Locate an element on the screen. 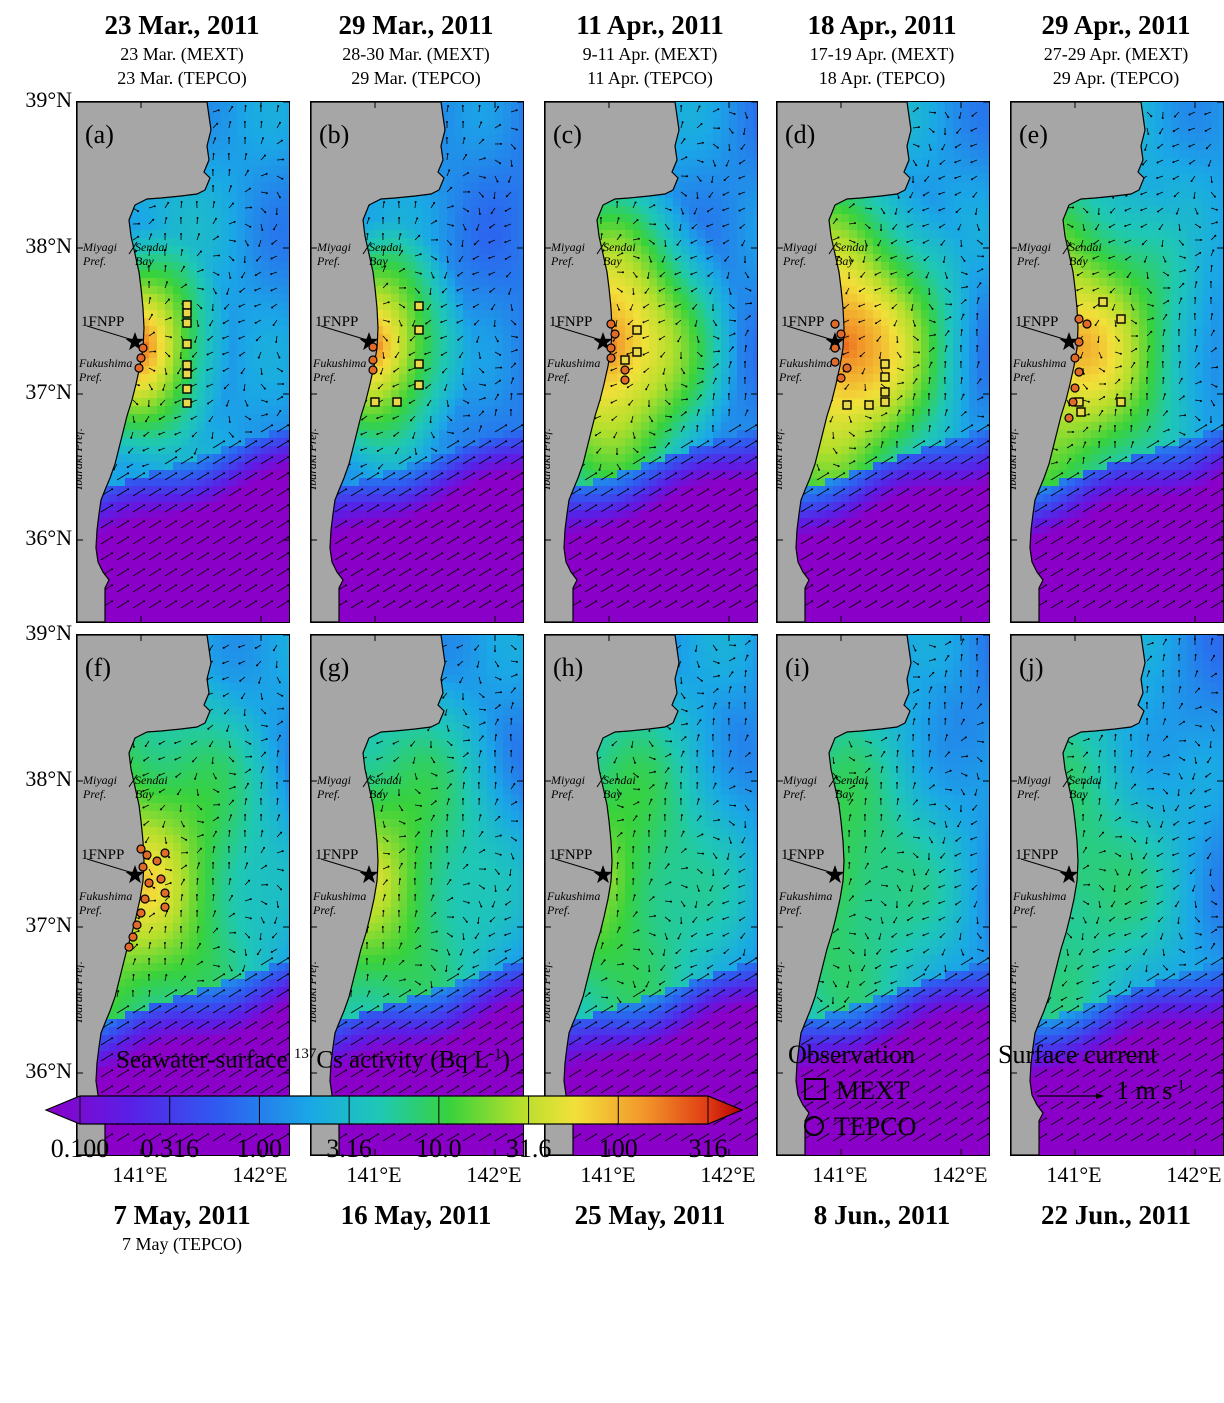 The image size is (1224, 1403). colorbar-tick-label: 100 is located at coordinates (618, 1149).